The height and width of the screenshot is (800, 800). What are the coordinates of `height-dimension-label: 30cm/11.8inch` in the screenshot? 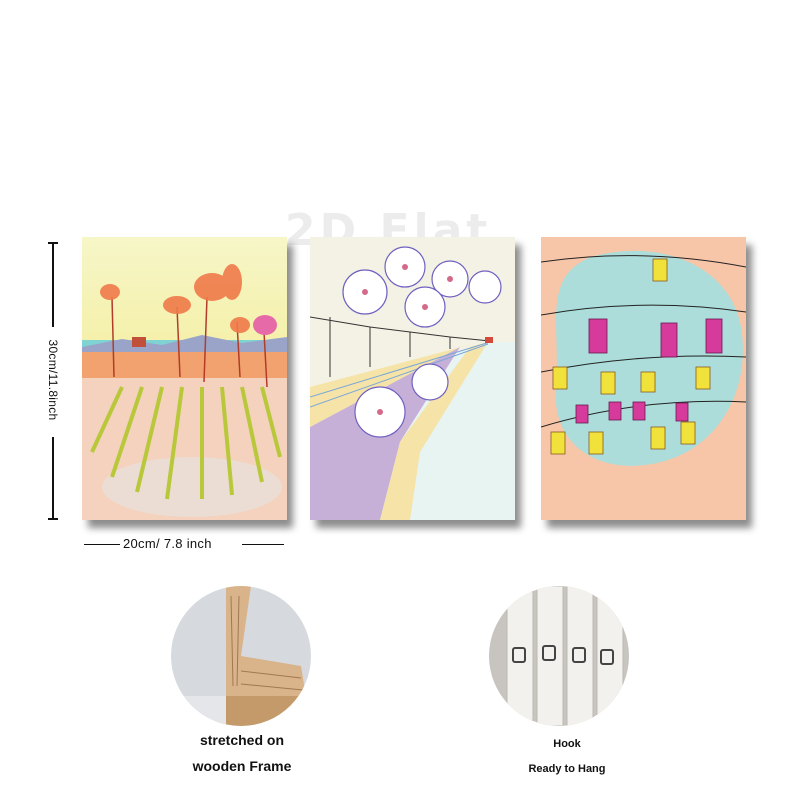 It's located at (53, 380).